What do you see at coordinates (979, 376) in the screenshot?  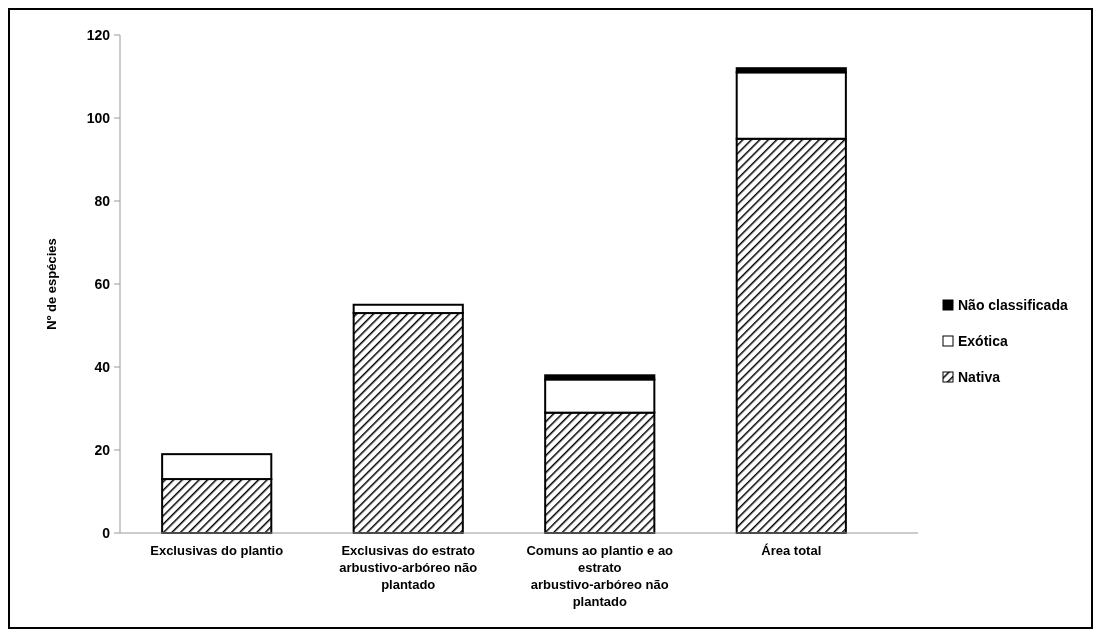 I see `legend-label: Nativa` at bounding box center [979, 376].